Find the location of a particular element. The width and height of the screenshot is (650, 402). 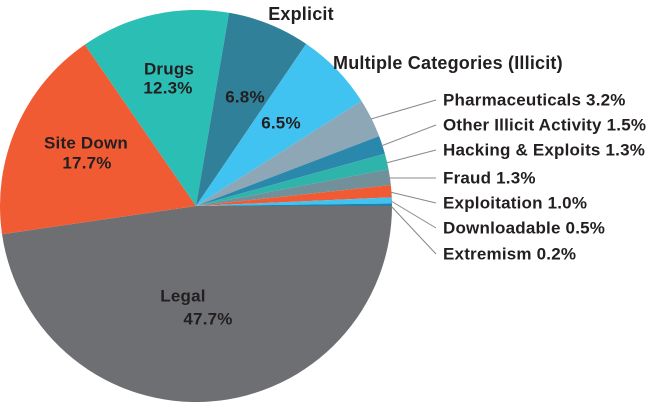

slice-label-explicit: Explicit is located at coordinates (301, 14).